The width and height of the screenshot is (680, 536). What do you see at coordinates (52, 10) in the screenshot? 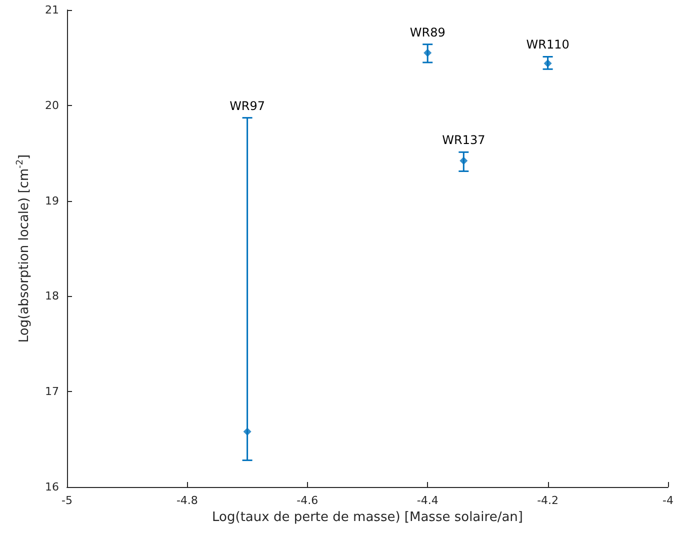
I see `y-tick-label: 21` at bounding box center [52, 10].